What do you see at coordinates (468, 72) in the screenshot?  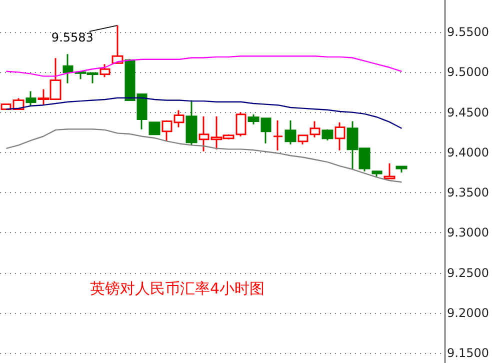 I see `y-tick-label: 9.5000` at bounding box center [468, 72].